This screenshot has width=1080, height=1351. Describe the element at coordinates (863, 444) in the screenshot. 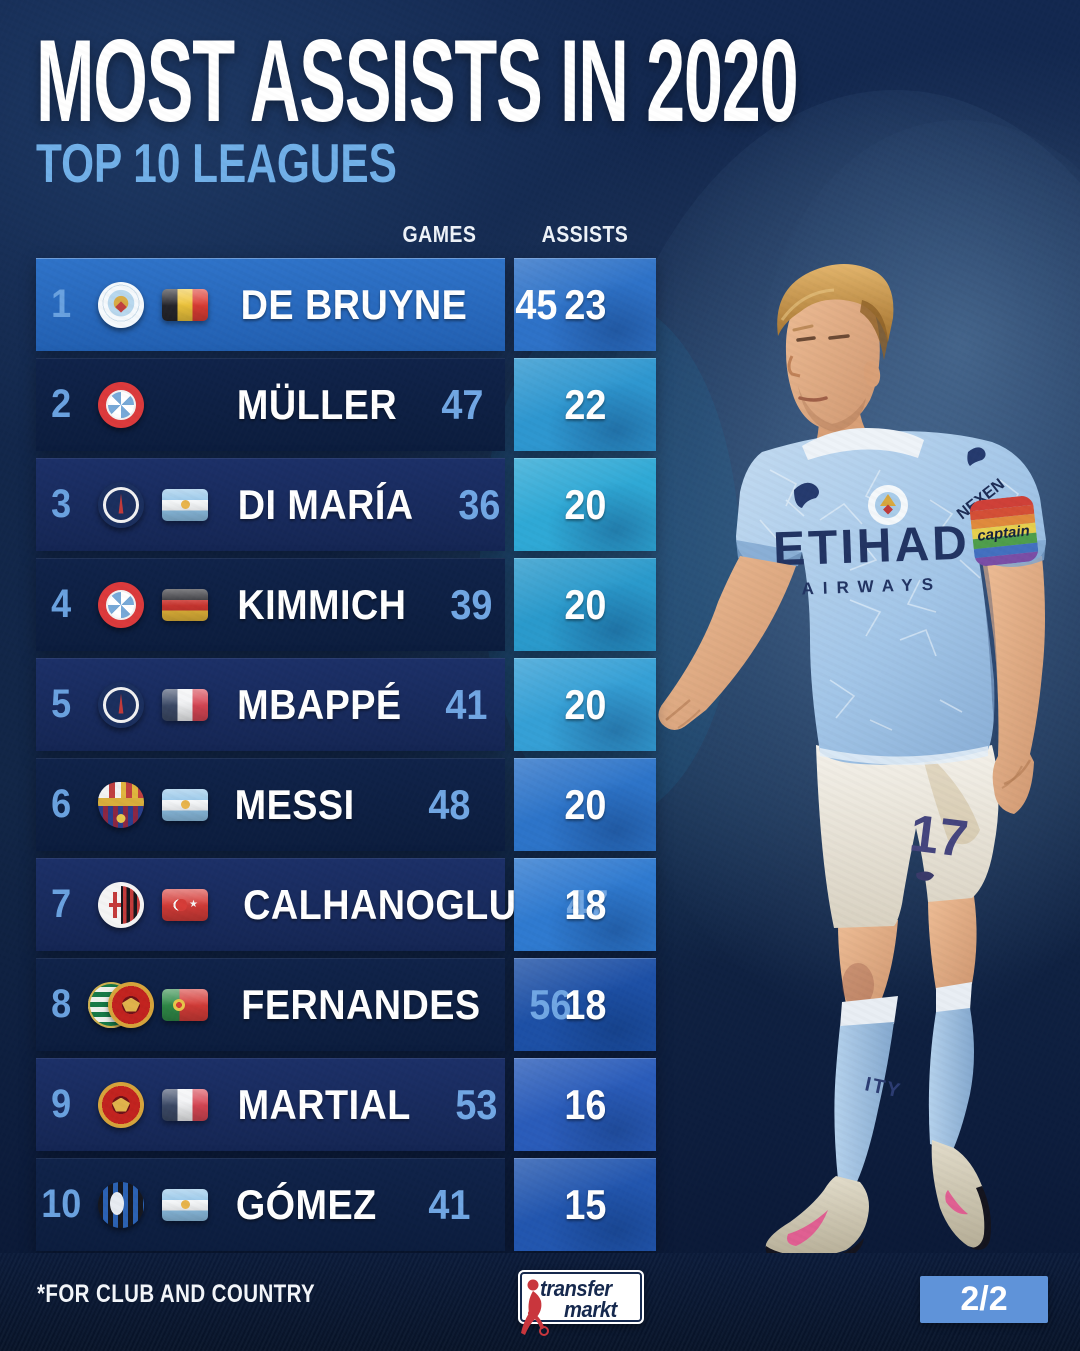

I see `collar` at that location.